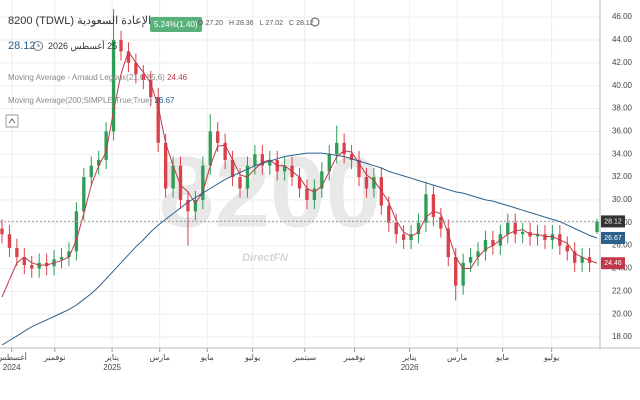  What do you see at coordinates (231, 23) in the screenshot?
I see `ohlc-key: H` at bounding box center [231, 23].